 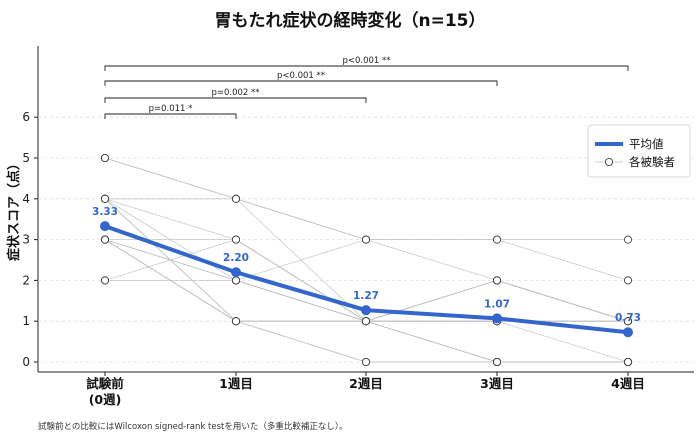 I want to click on y-tick-label: 2, so click(x=26, y=280).